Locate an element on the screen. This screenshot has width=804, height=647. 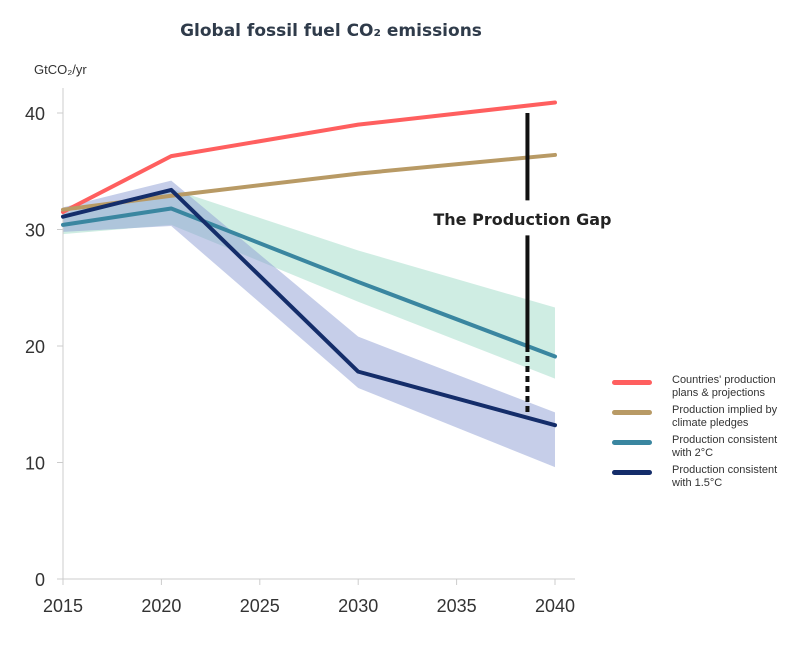
x-tick-label: 2030 is located at coordinates (358, 606).